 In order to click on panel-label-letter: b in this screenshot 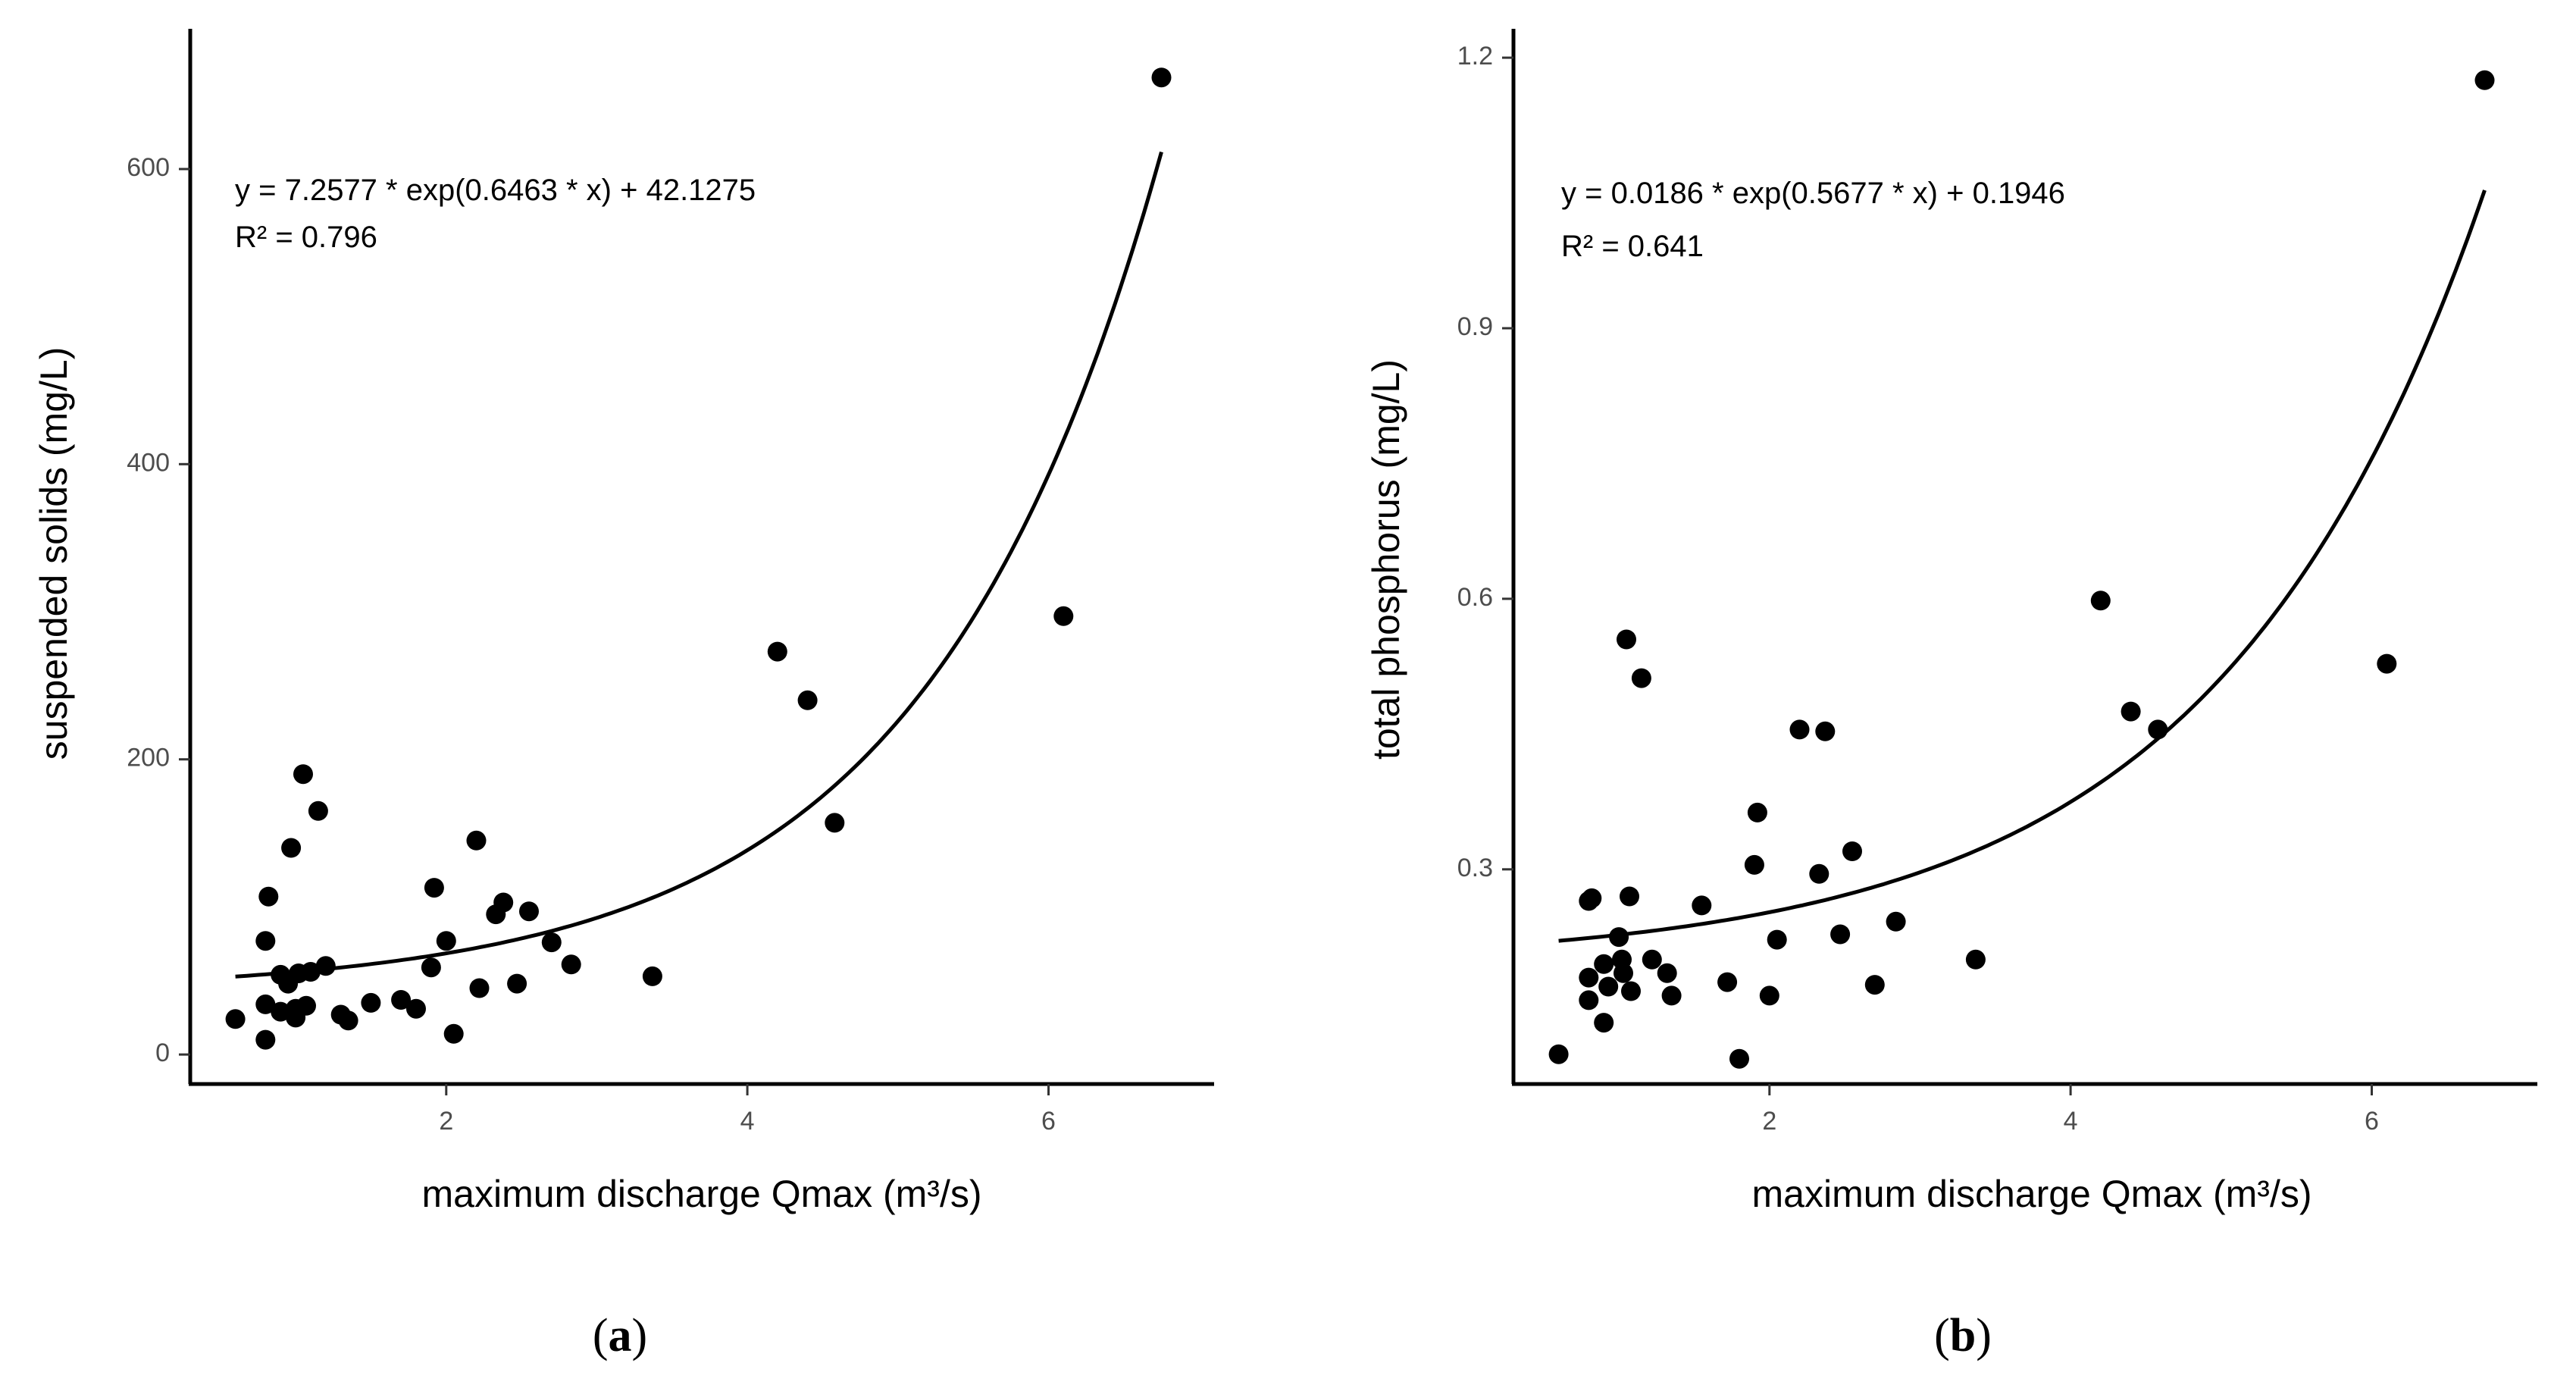, I will do `click(1963, 1335)`.